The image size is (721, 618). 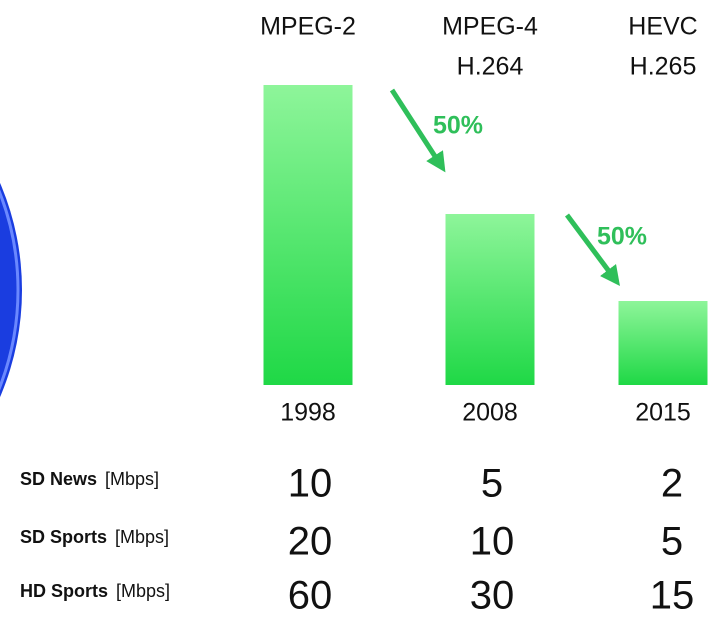 I want to click on row-label: SD News [Mbps], so click(x=89, y=479).